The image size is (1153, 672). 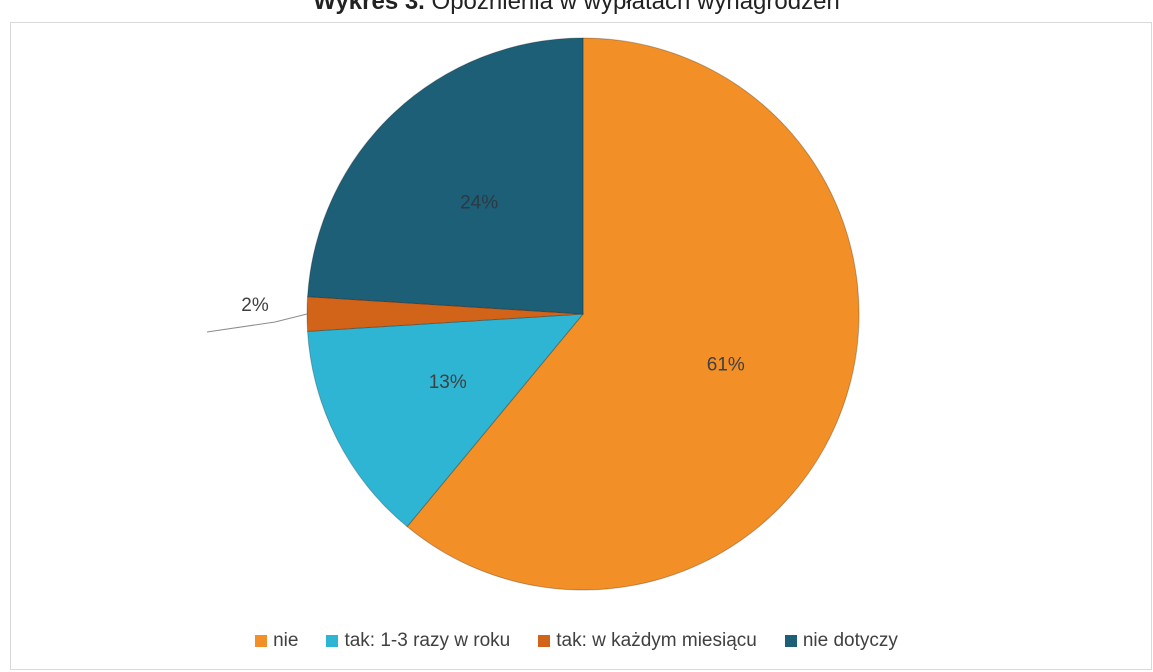 I want to click on legend-label: nie dotyczy, so click(x=850, y=640).